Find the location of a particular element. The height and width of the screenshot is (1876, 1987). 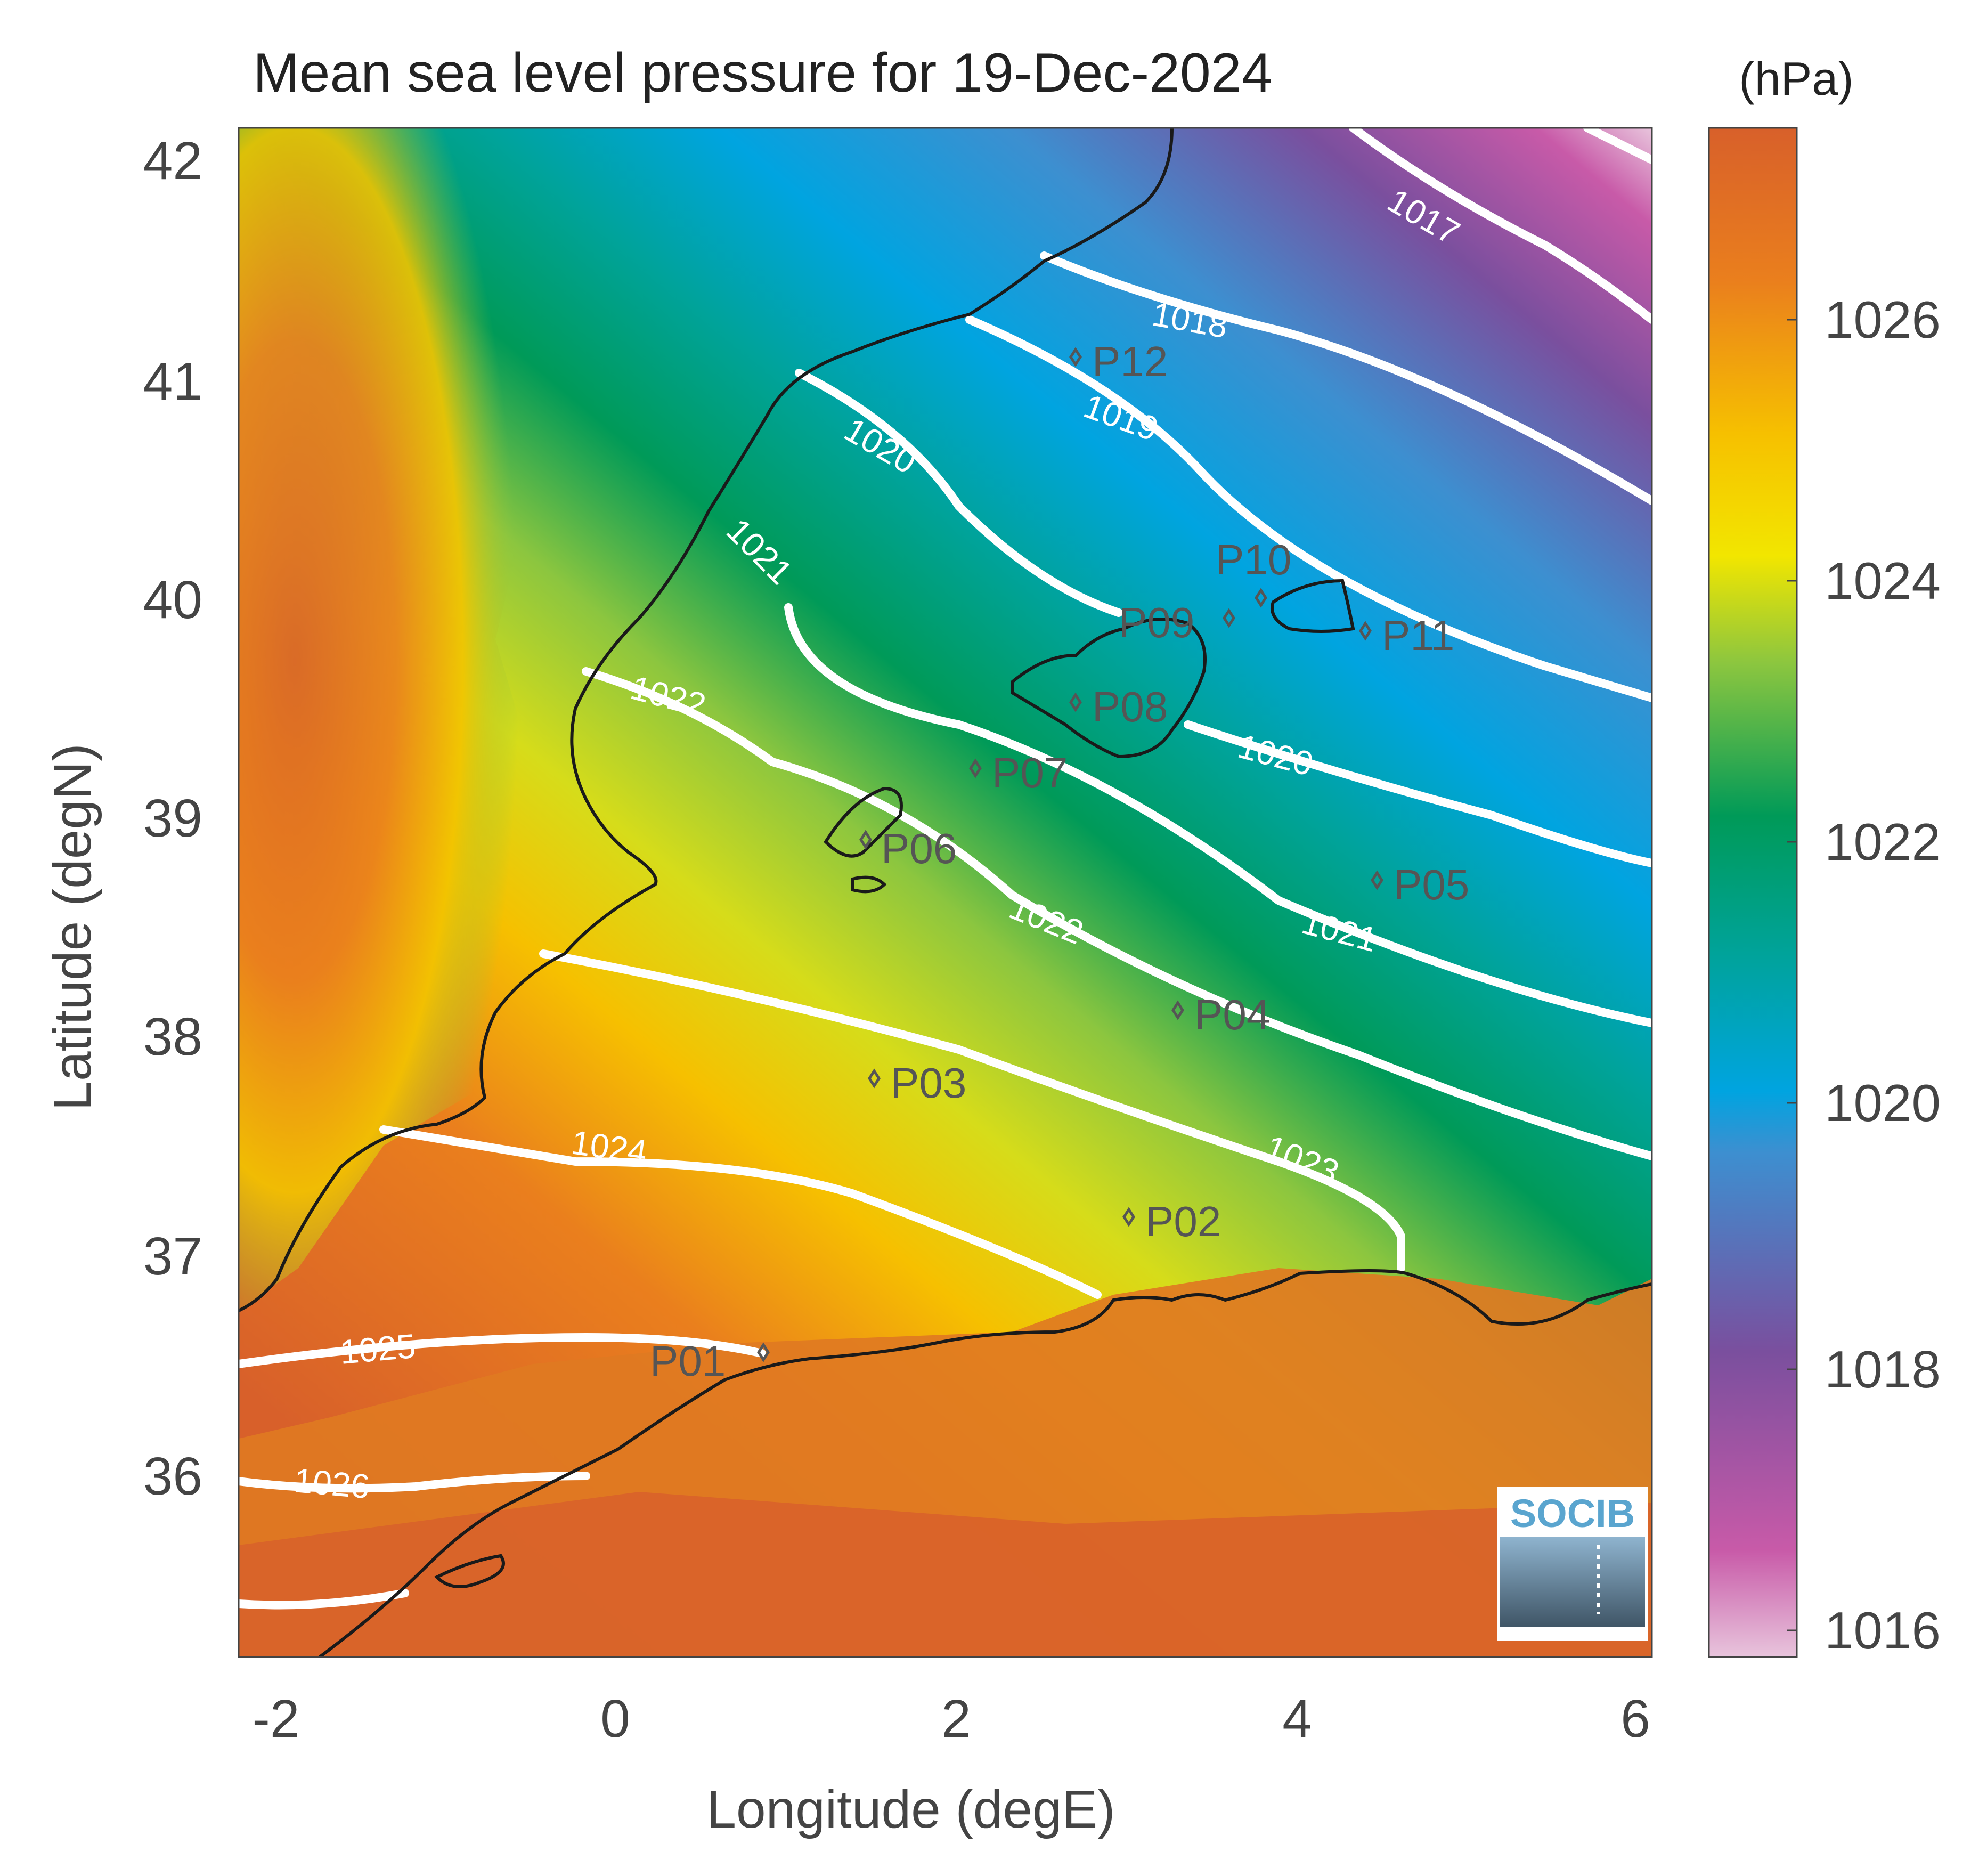

x-tick-label: 4 is located at coordinates (1297, 1719).